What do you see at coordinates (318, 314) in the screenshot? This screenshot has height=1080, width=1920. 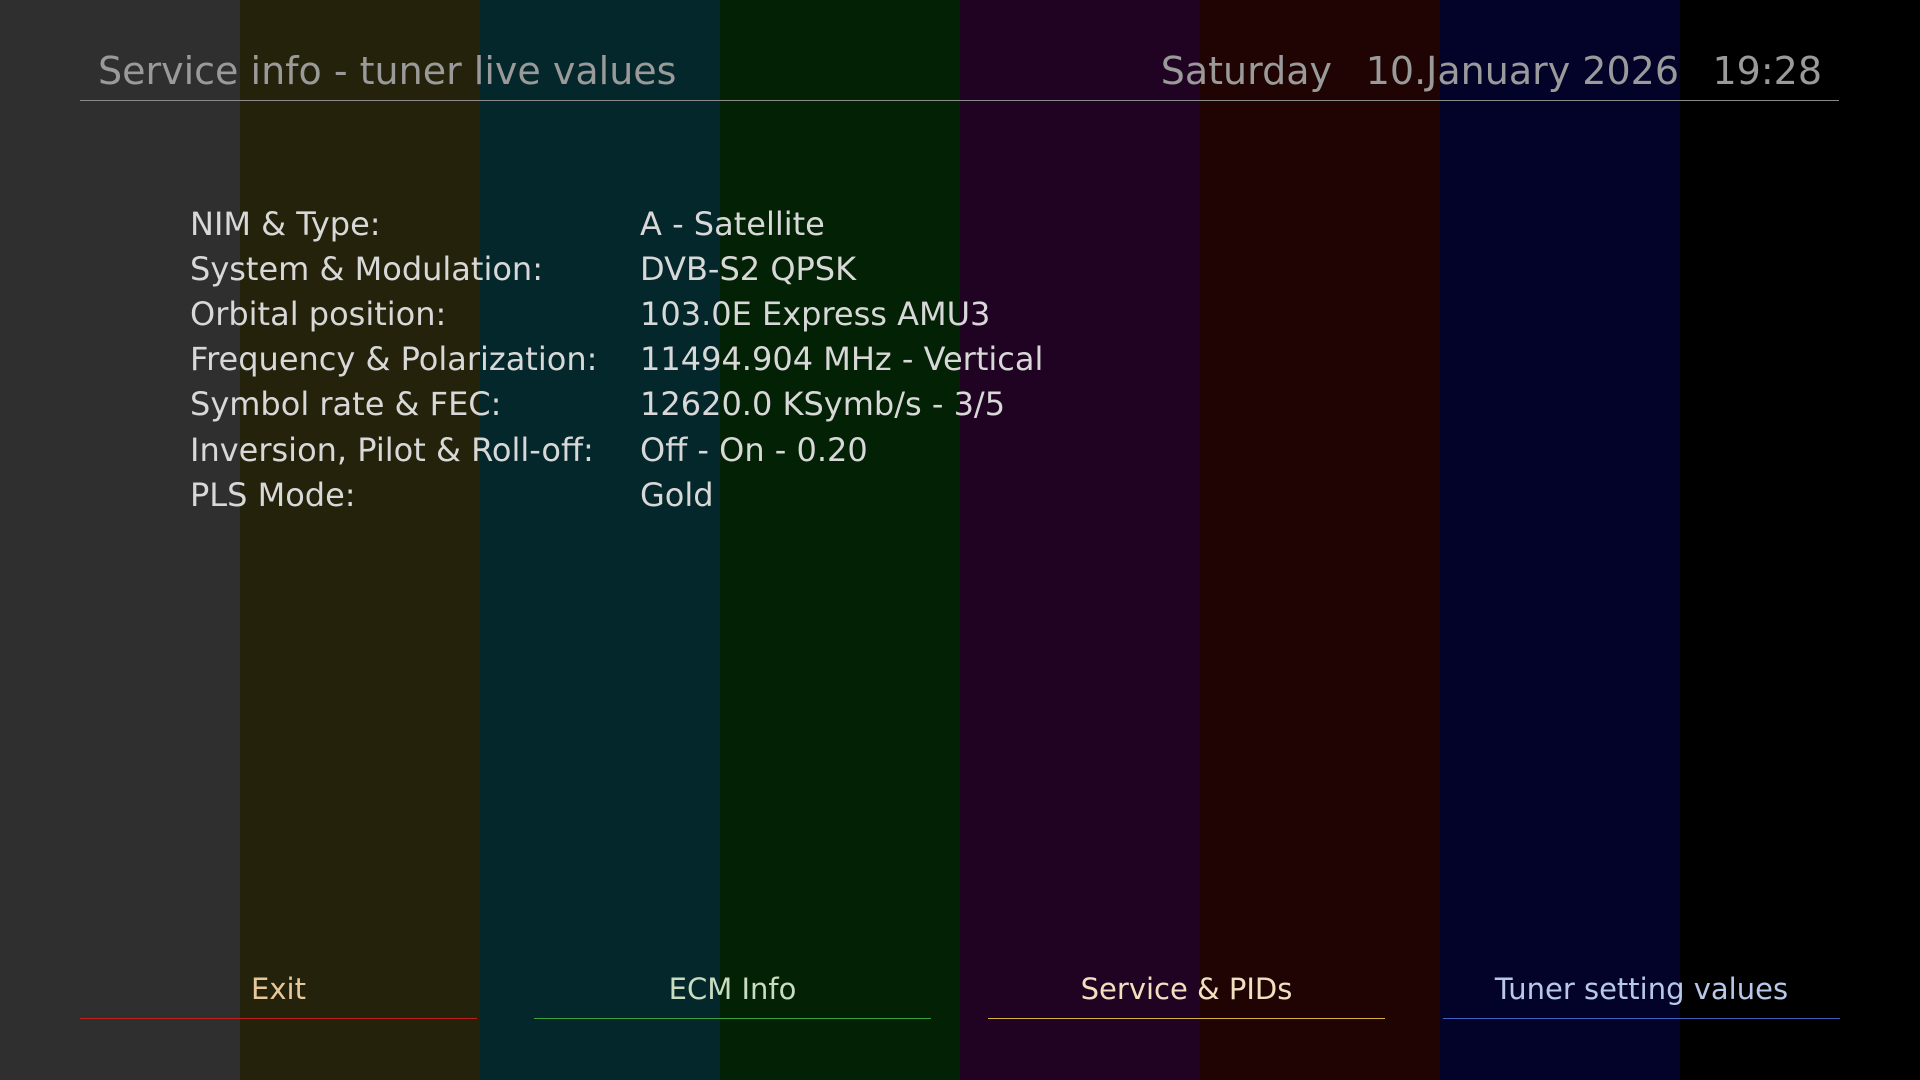 I see `info-label: Orbital position:` at bounding box center [318, 314].